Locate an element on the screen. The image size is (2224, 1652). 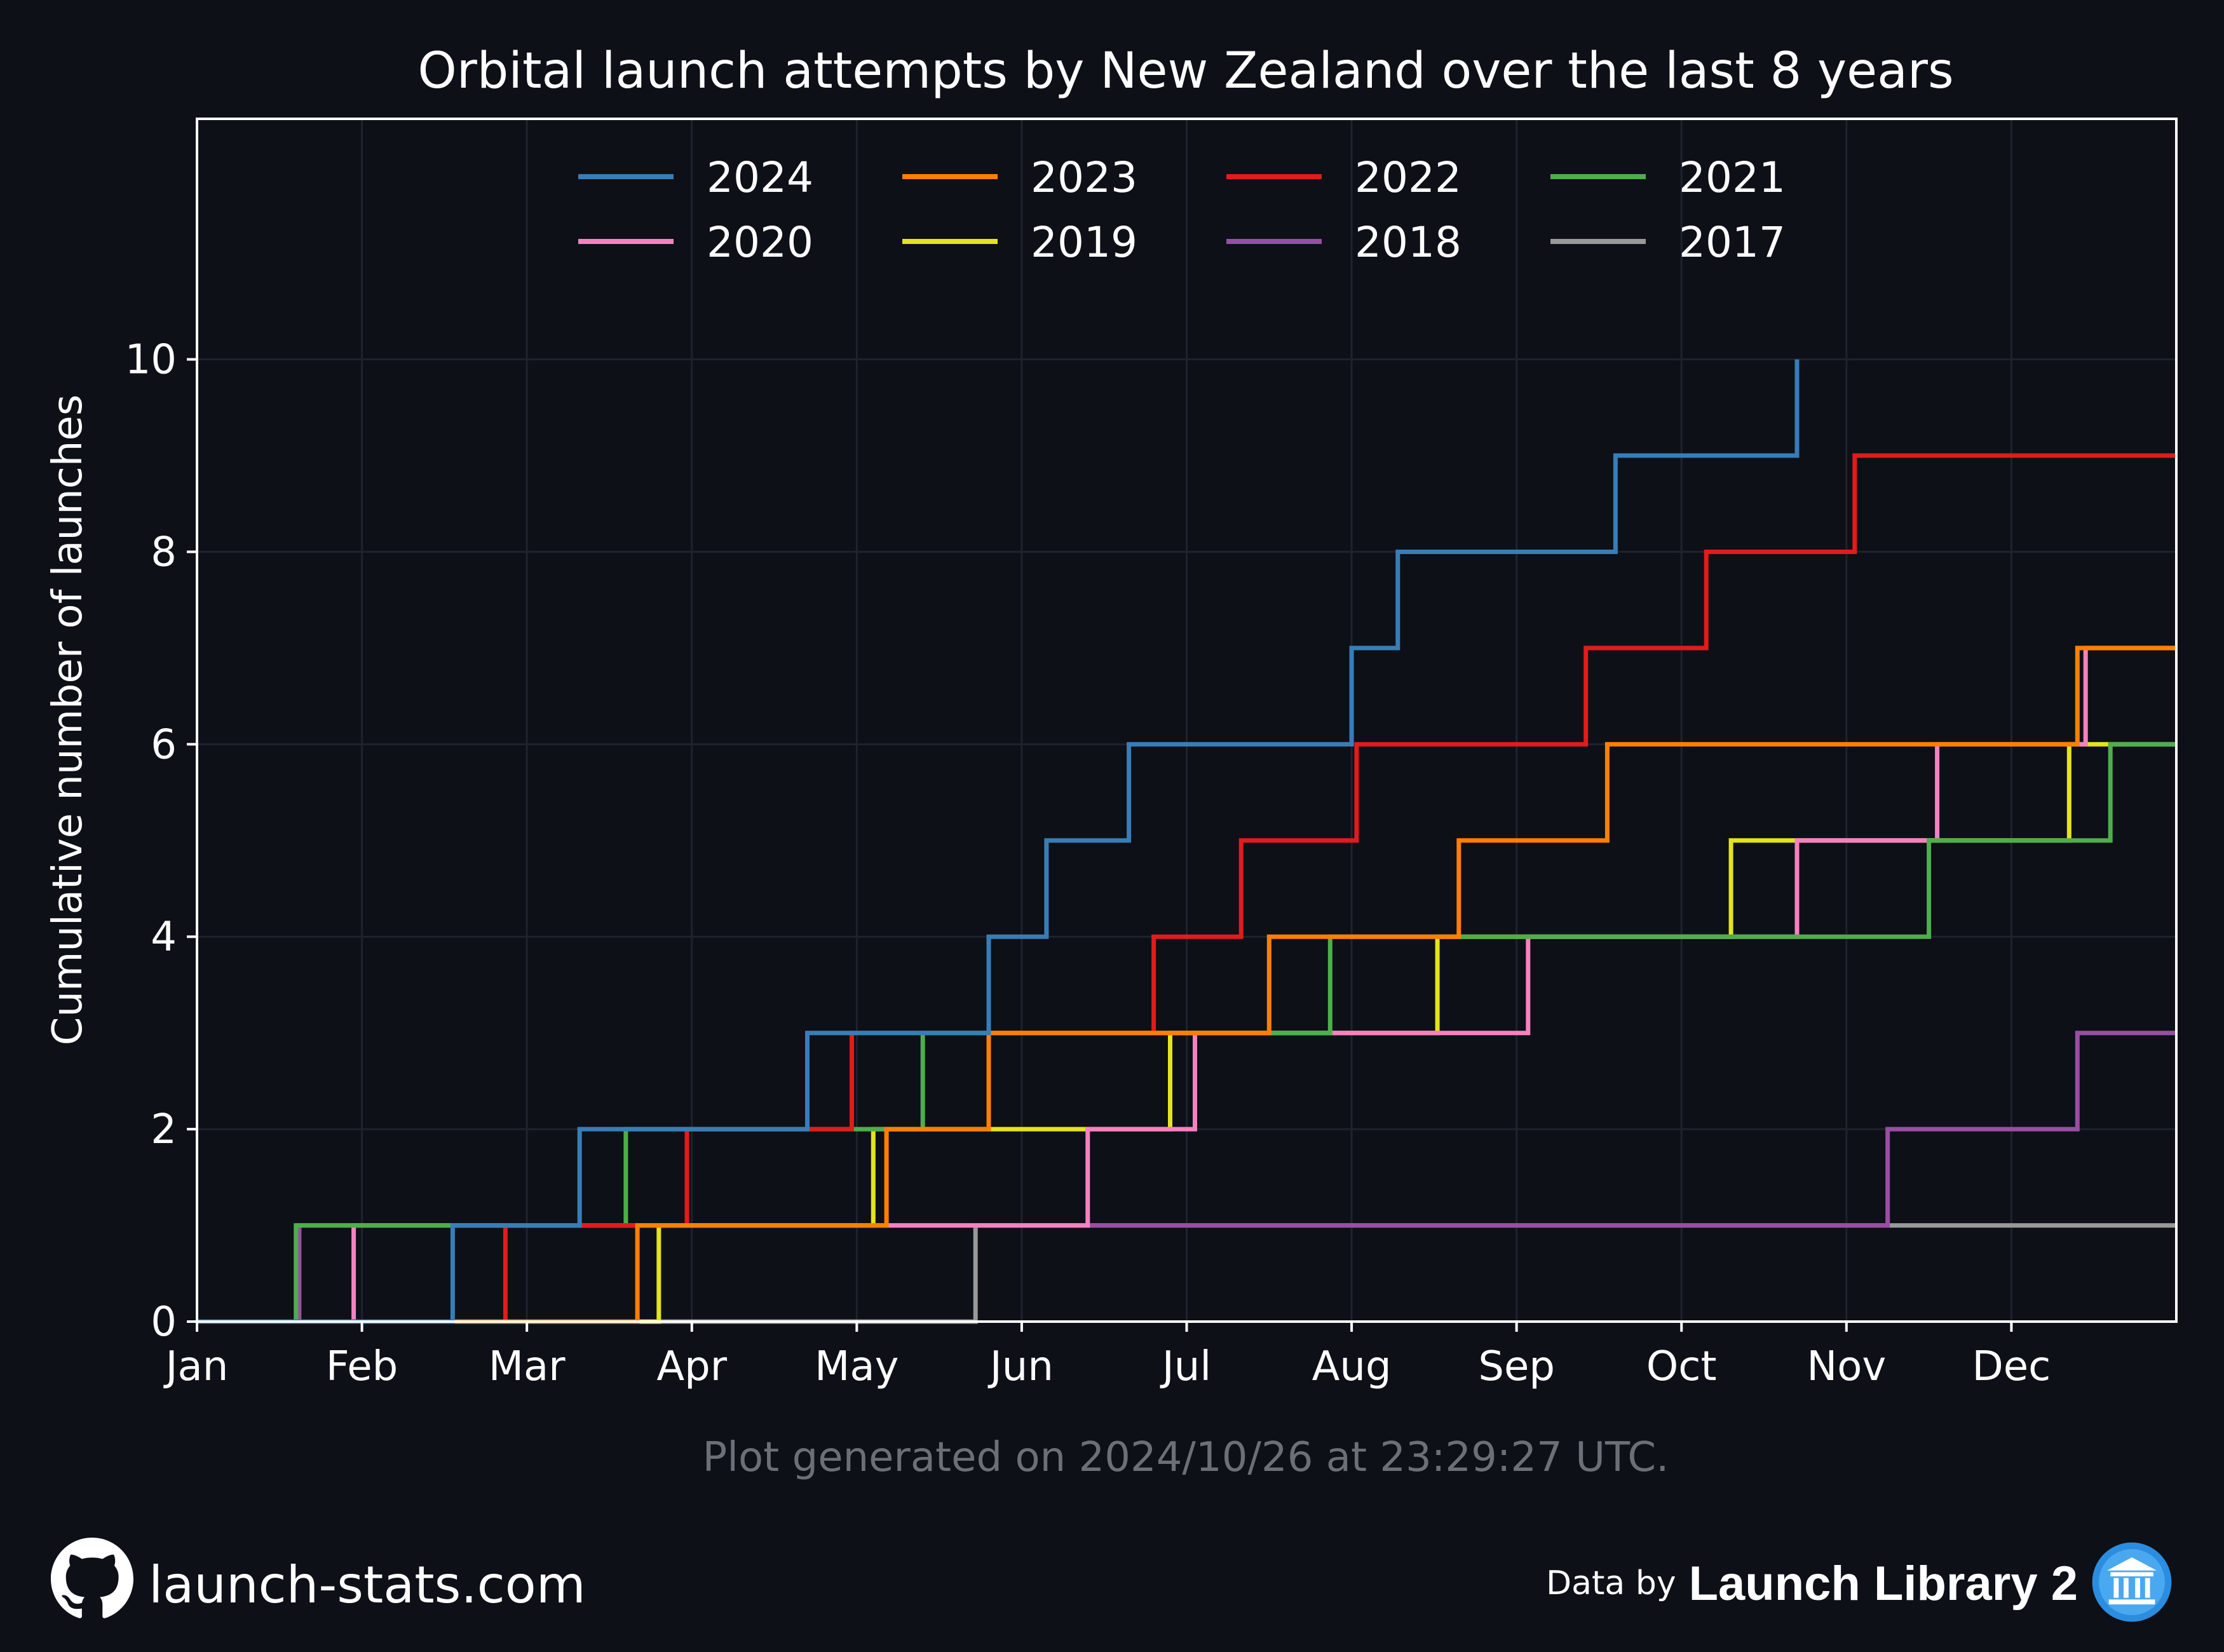
legend-label-2023: 2023 is located at coordinates (1084, 177).